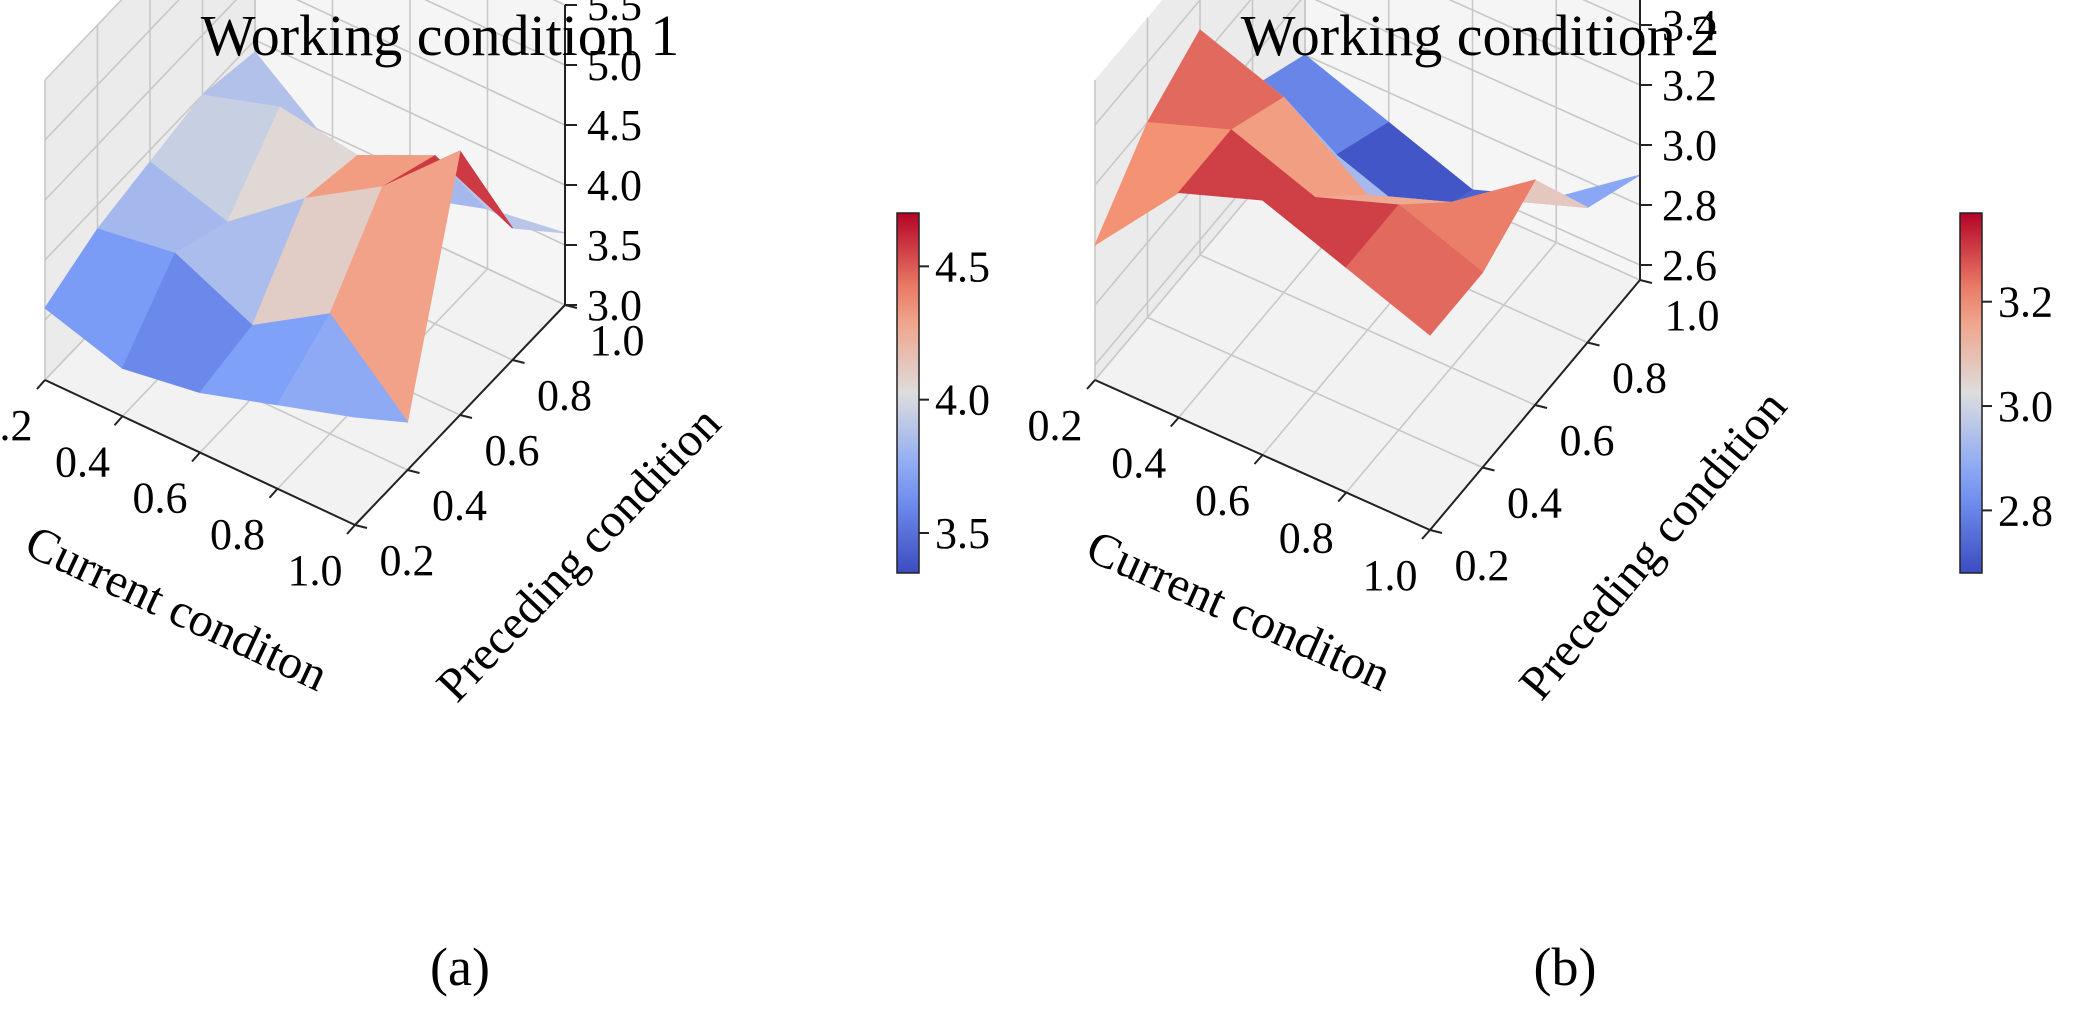  I want to click on chart-title: Working condition 2, so click(1480, 35).